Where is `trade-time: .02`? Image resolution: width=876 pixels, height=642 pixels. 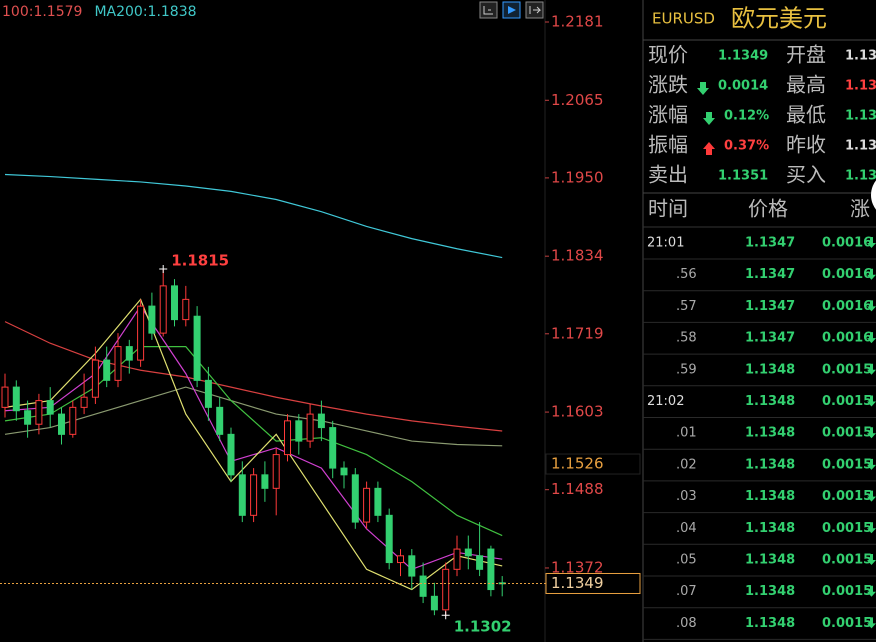
trade-time: .02 is located at coordinates (686, 464).